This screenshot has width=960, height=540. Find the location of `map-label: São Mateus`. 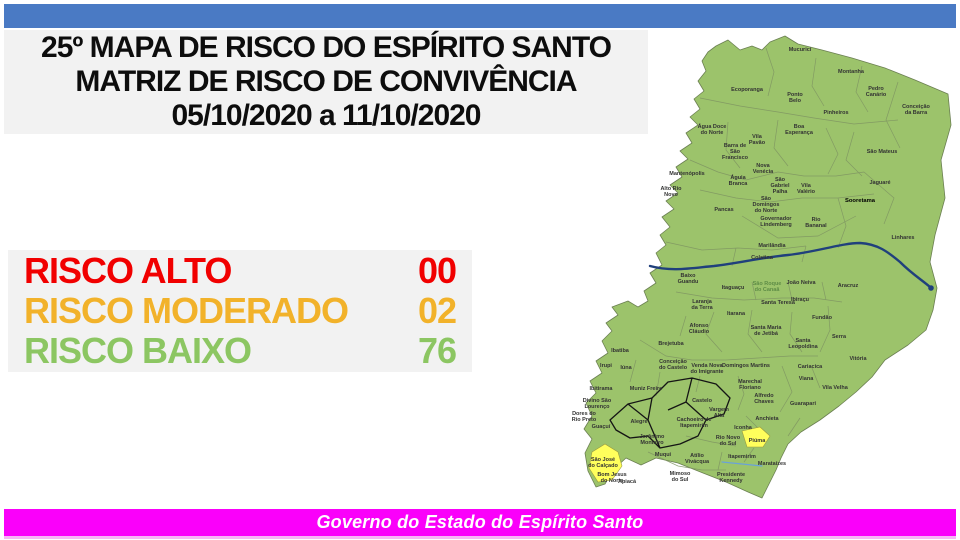

map-label: São Mateus is located at coordinates (882, 151).